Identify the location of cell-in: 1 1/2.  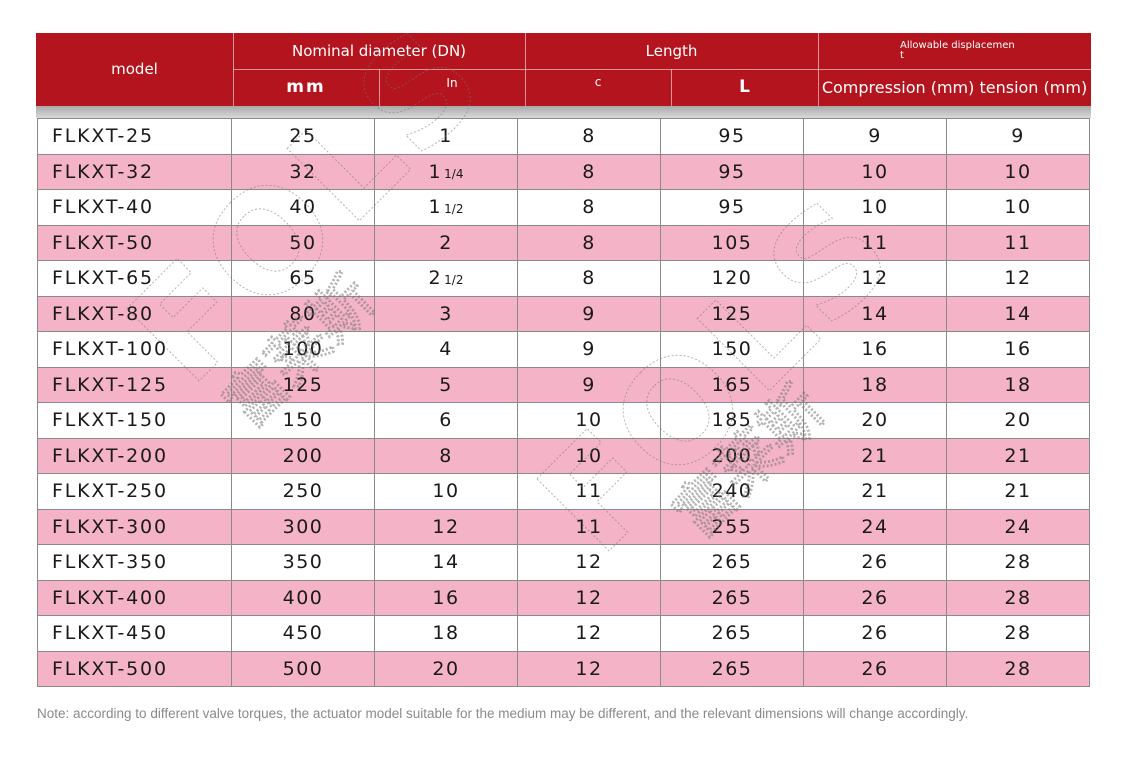
(446, 207).